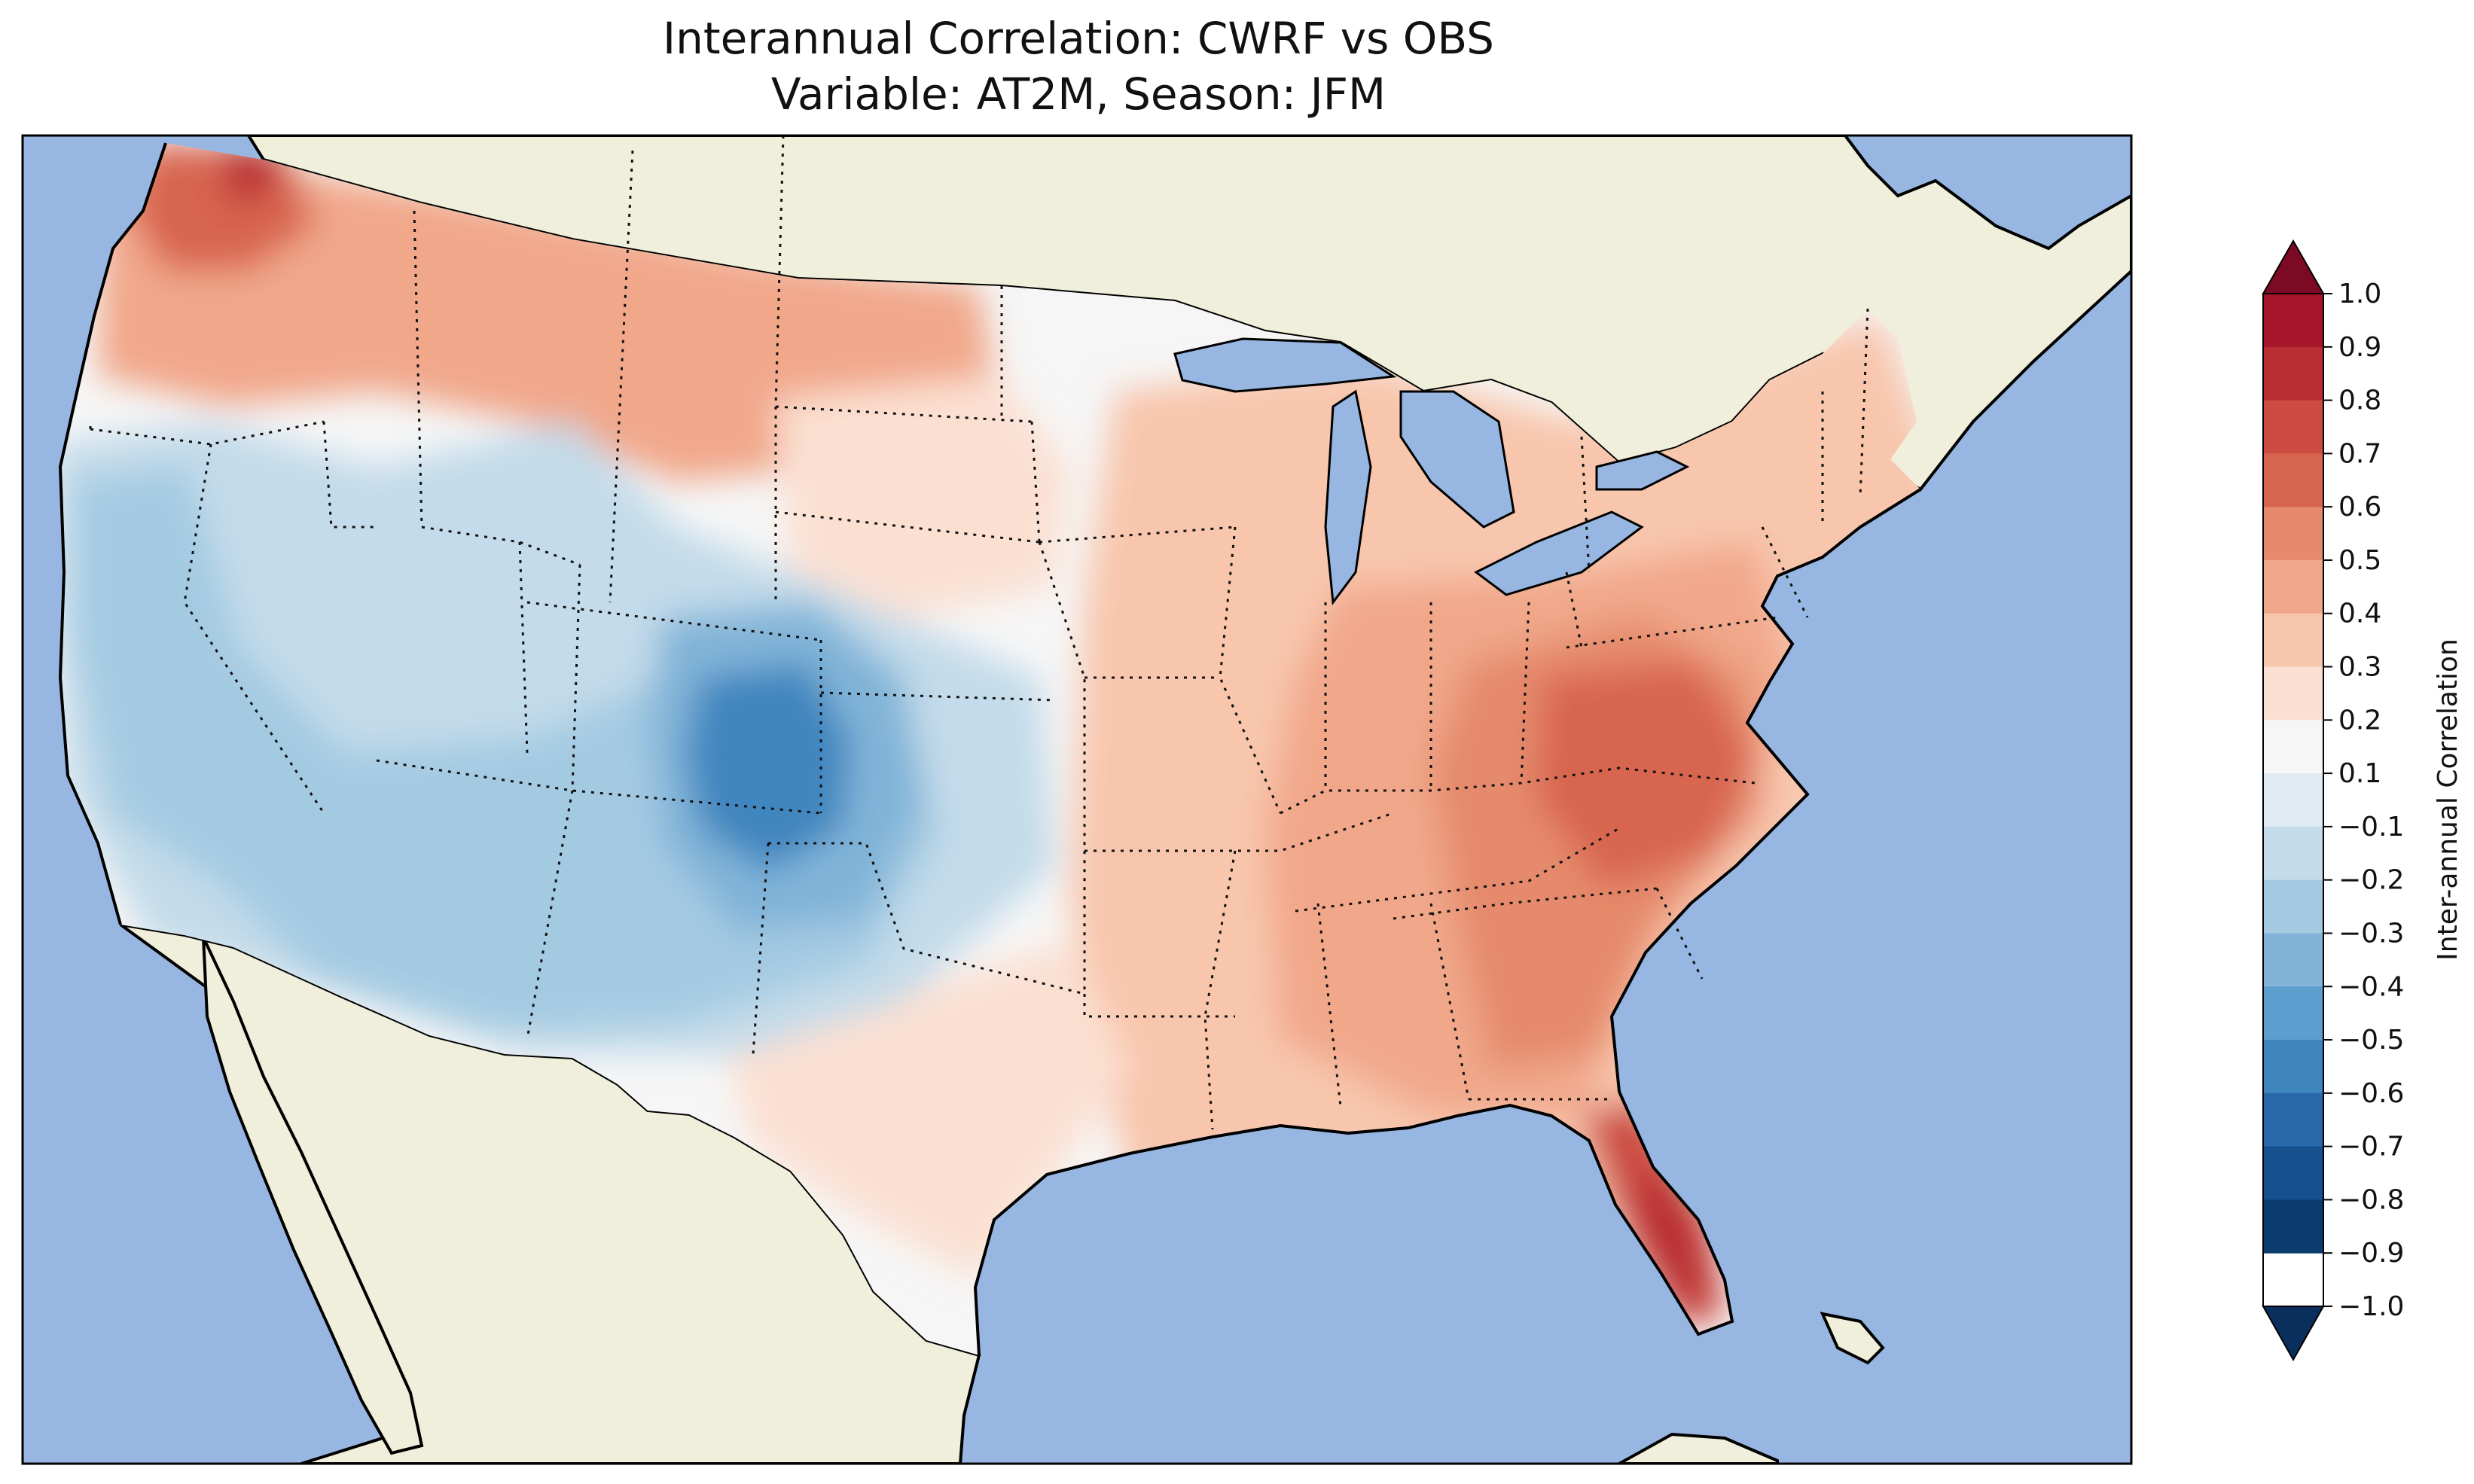 This screenshot has height=1484, width=2474. Describe the element at coordinates (2371, 1199) in the screenshot. I see `colorbar-tick-label: −0.8` at that location.